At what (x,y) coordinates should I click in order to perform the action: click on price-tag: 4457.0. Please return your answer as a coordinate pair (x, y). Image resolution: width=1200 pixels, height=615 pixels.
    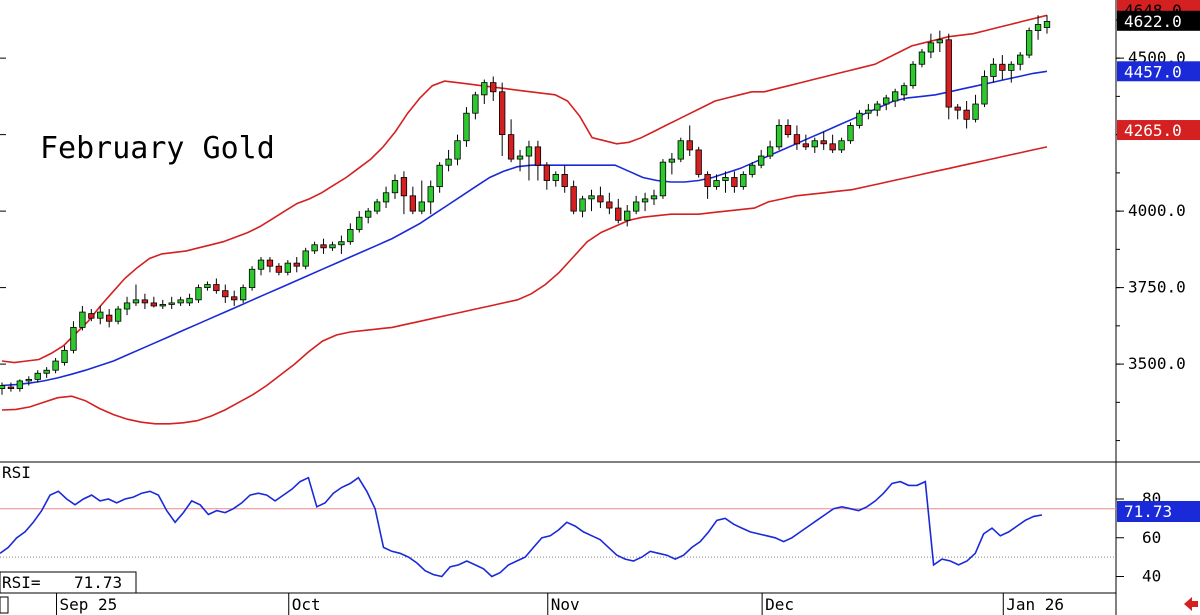
    Looking at the image, I should click on (1158, 71).